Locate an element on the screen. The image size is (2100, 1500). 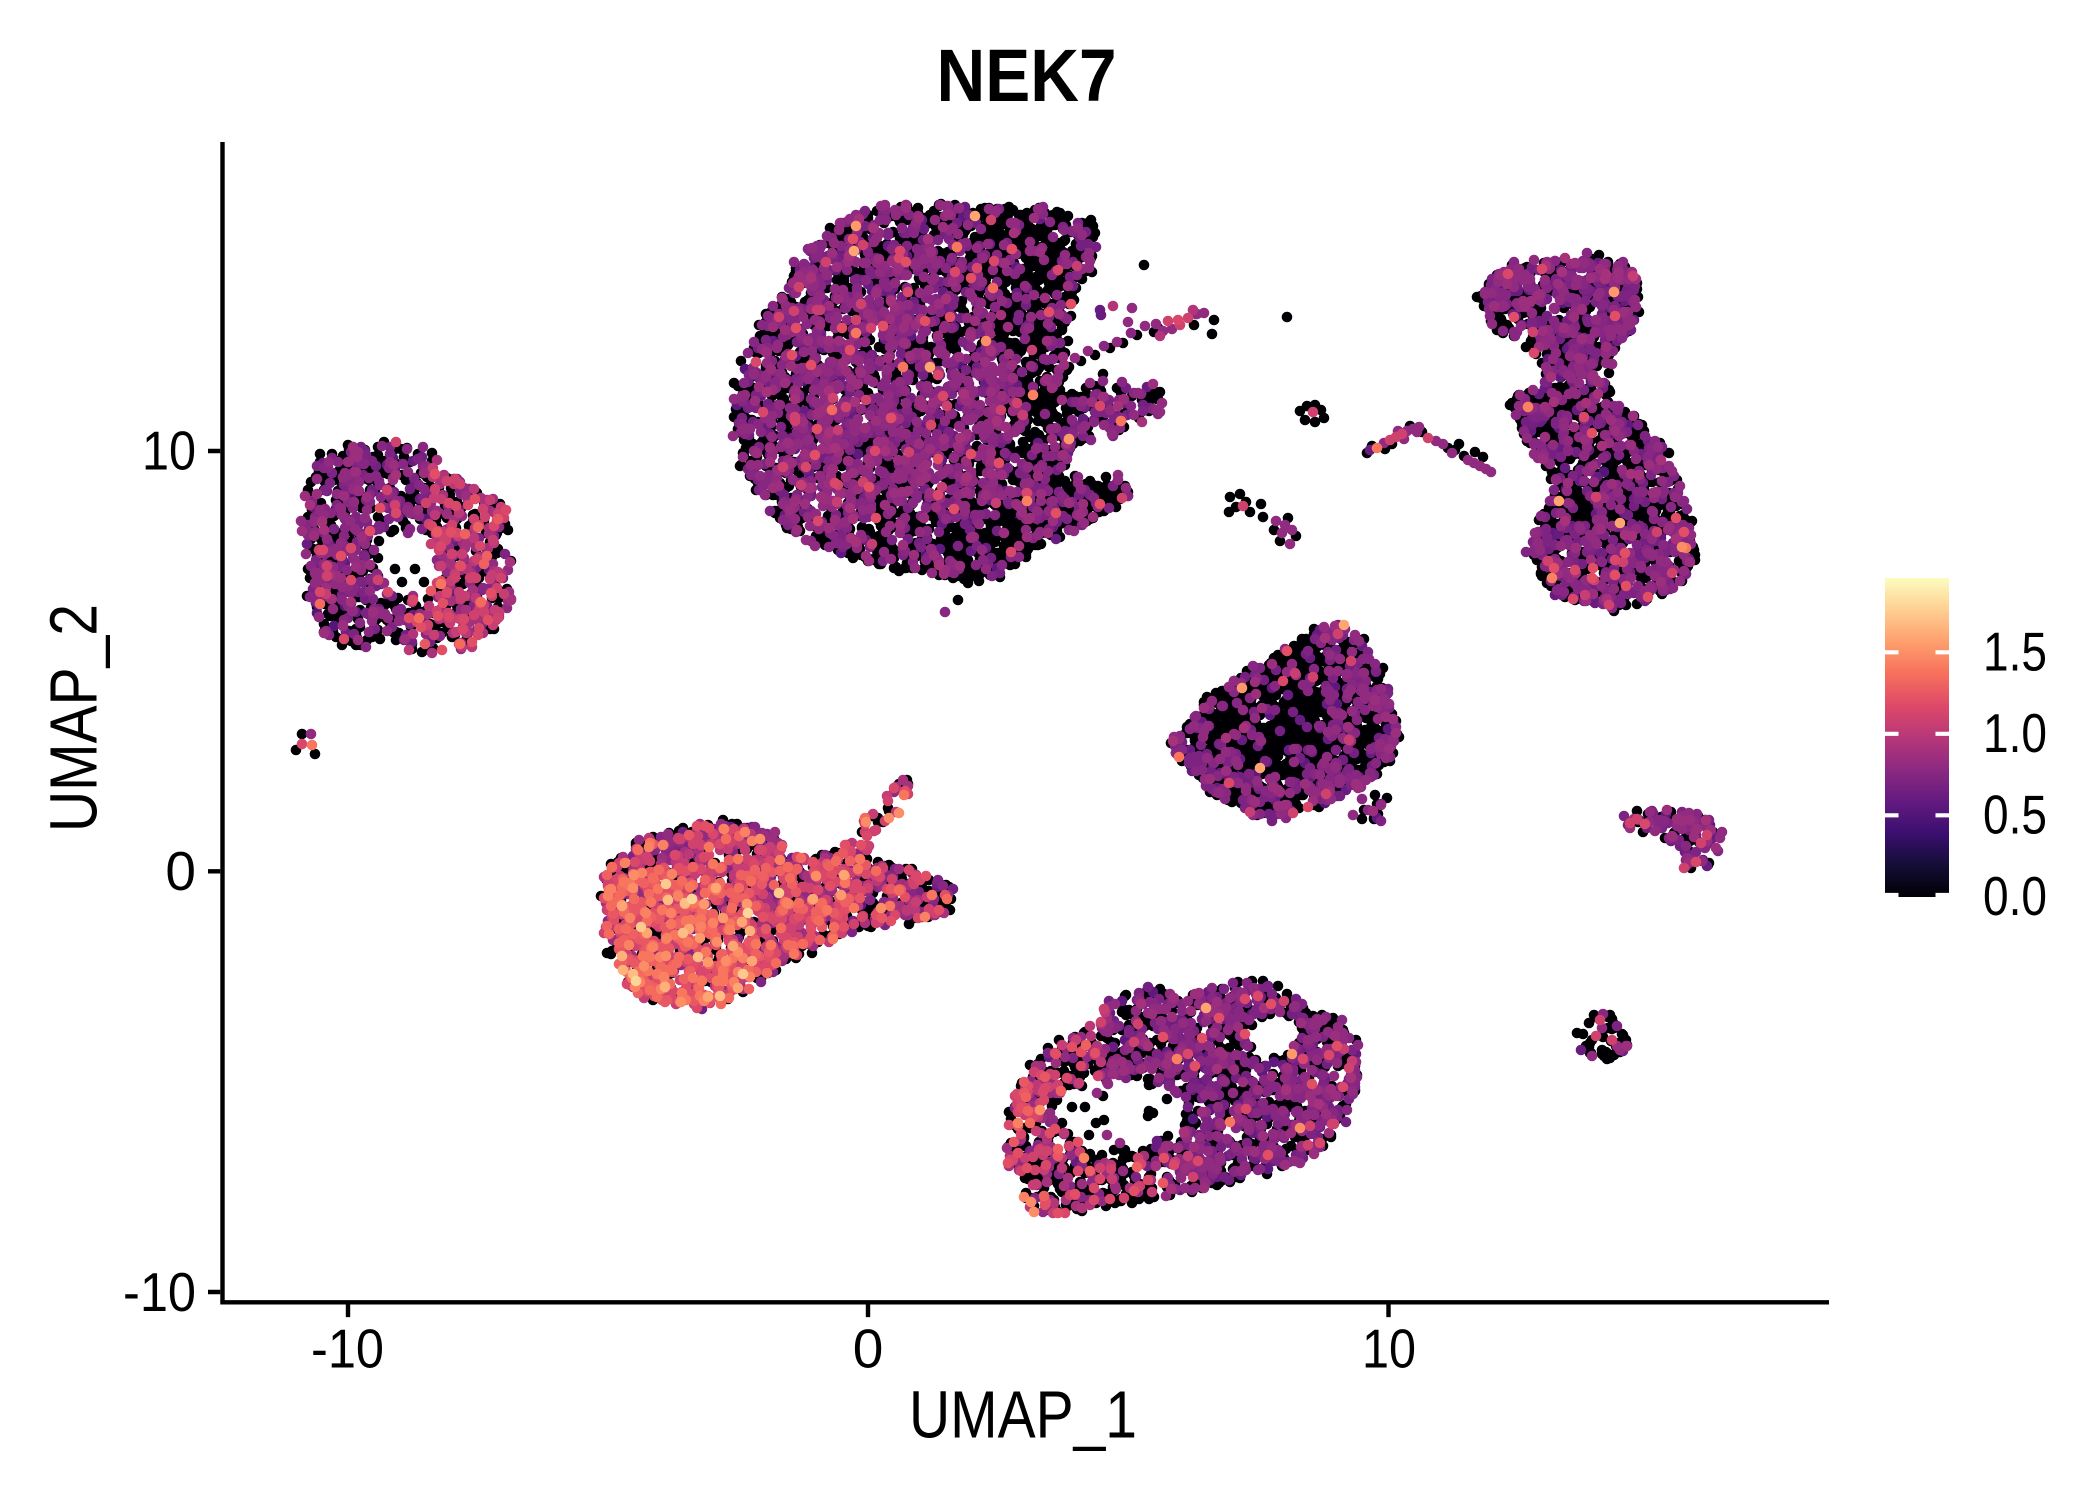
svg-text: UMAP_1 is located at coordinates (1023, 1415).